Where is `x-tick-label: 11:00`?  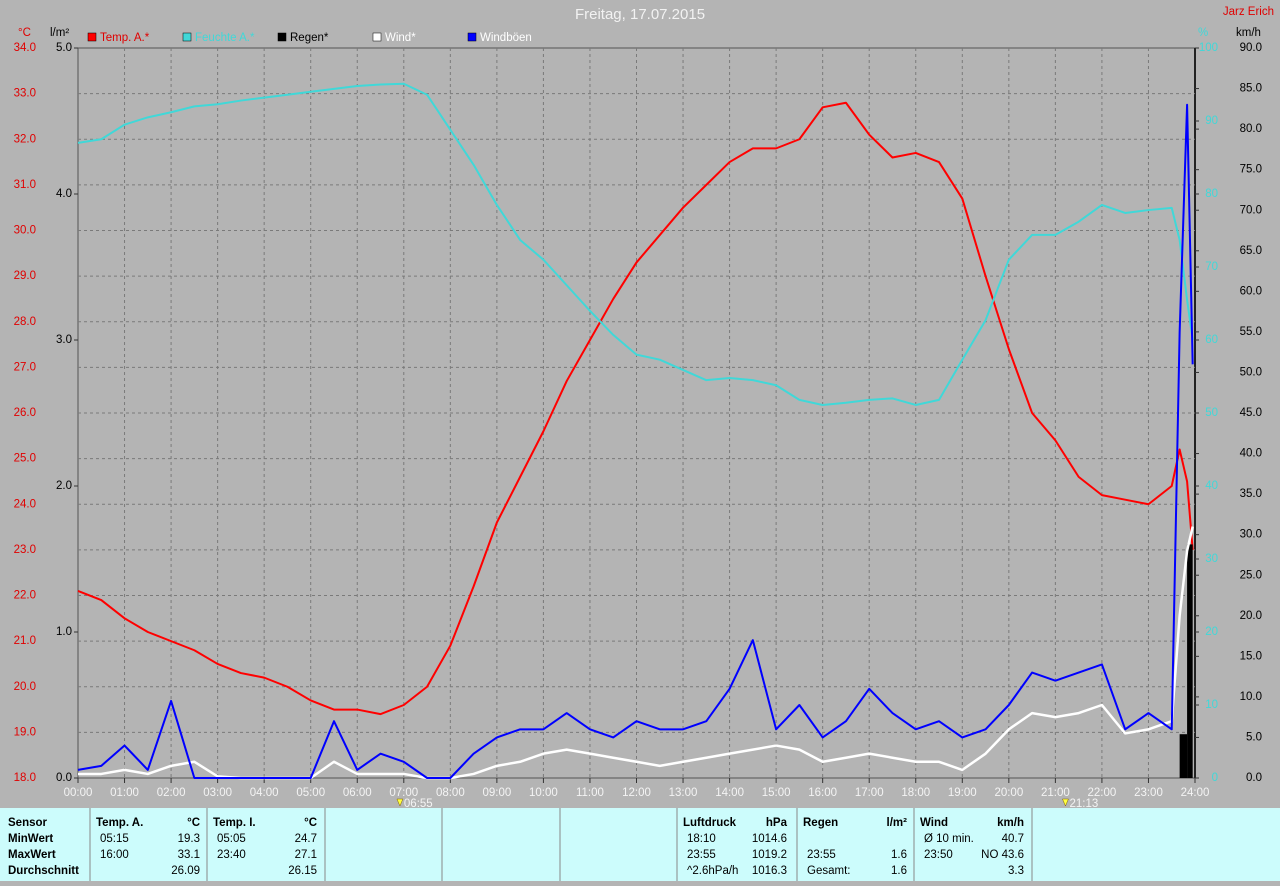
x-tick-label: 11:00 is located at coordinates (590, 793).